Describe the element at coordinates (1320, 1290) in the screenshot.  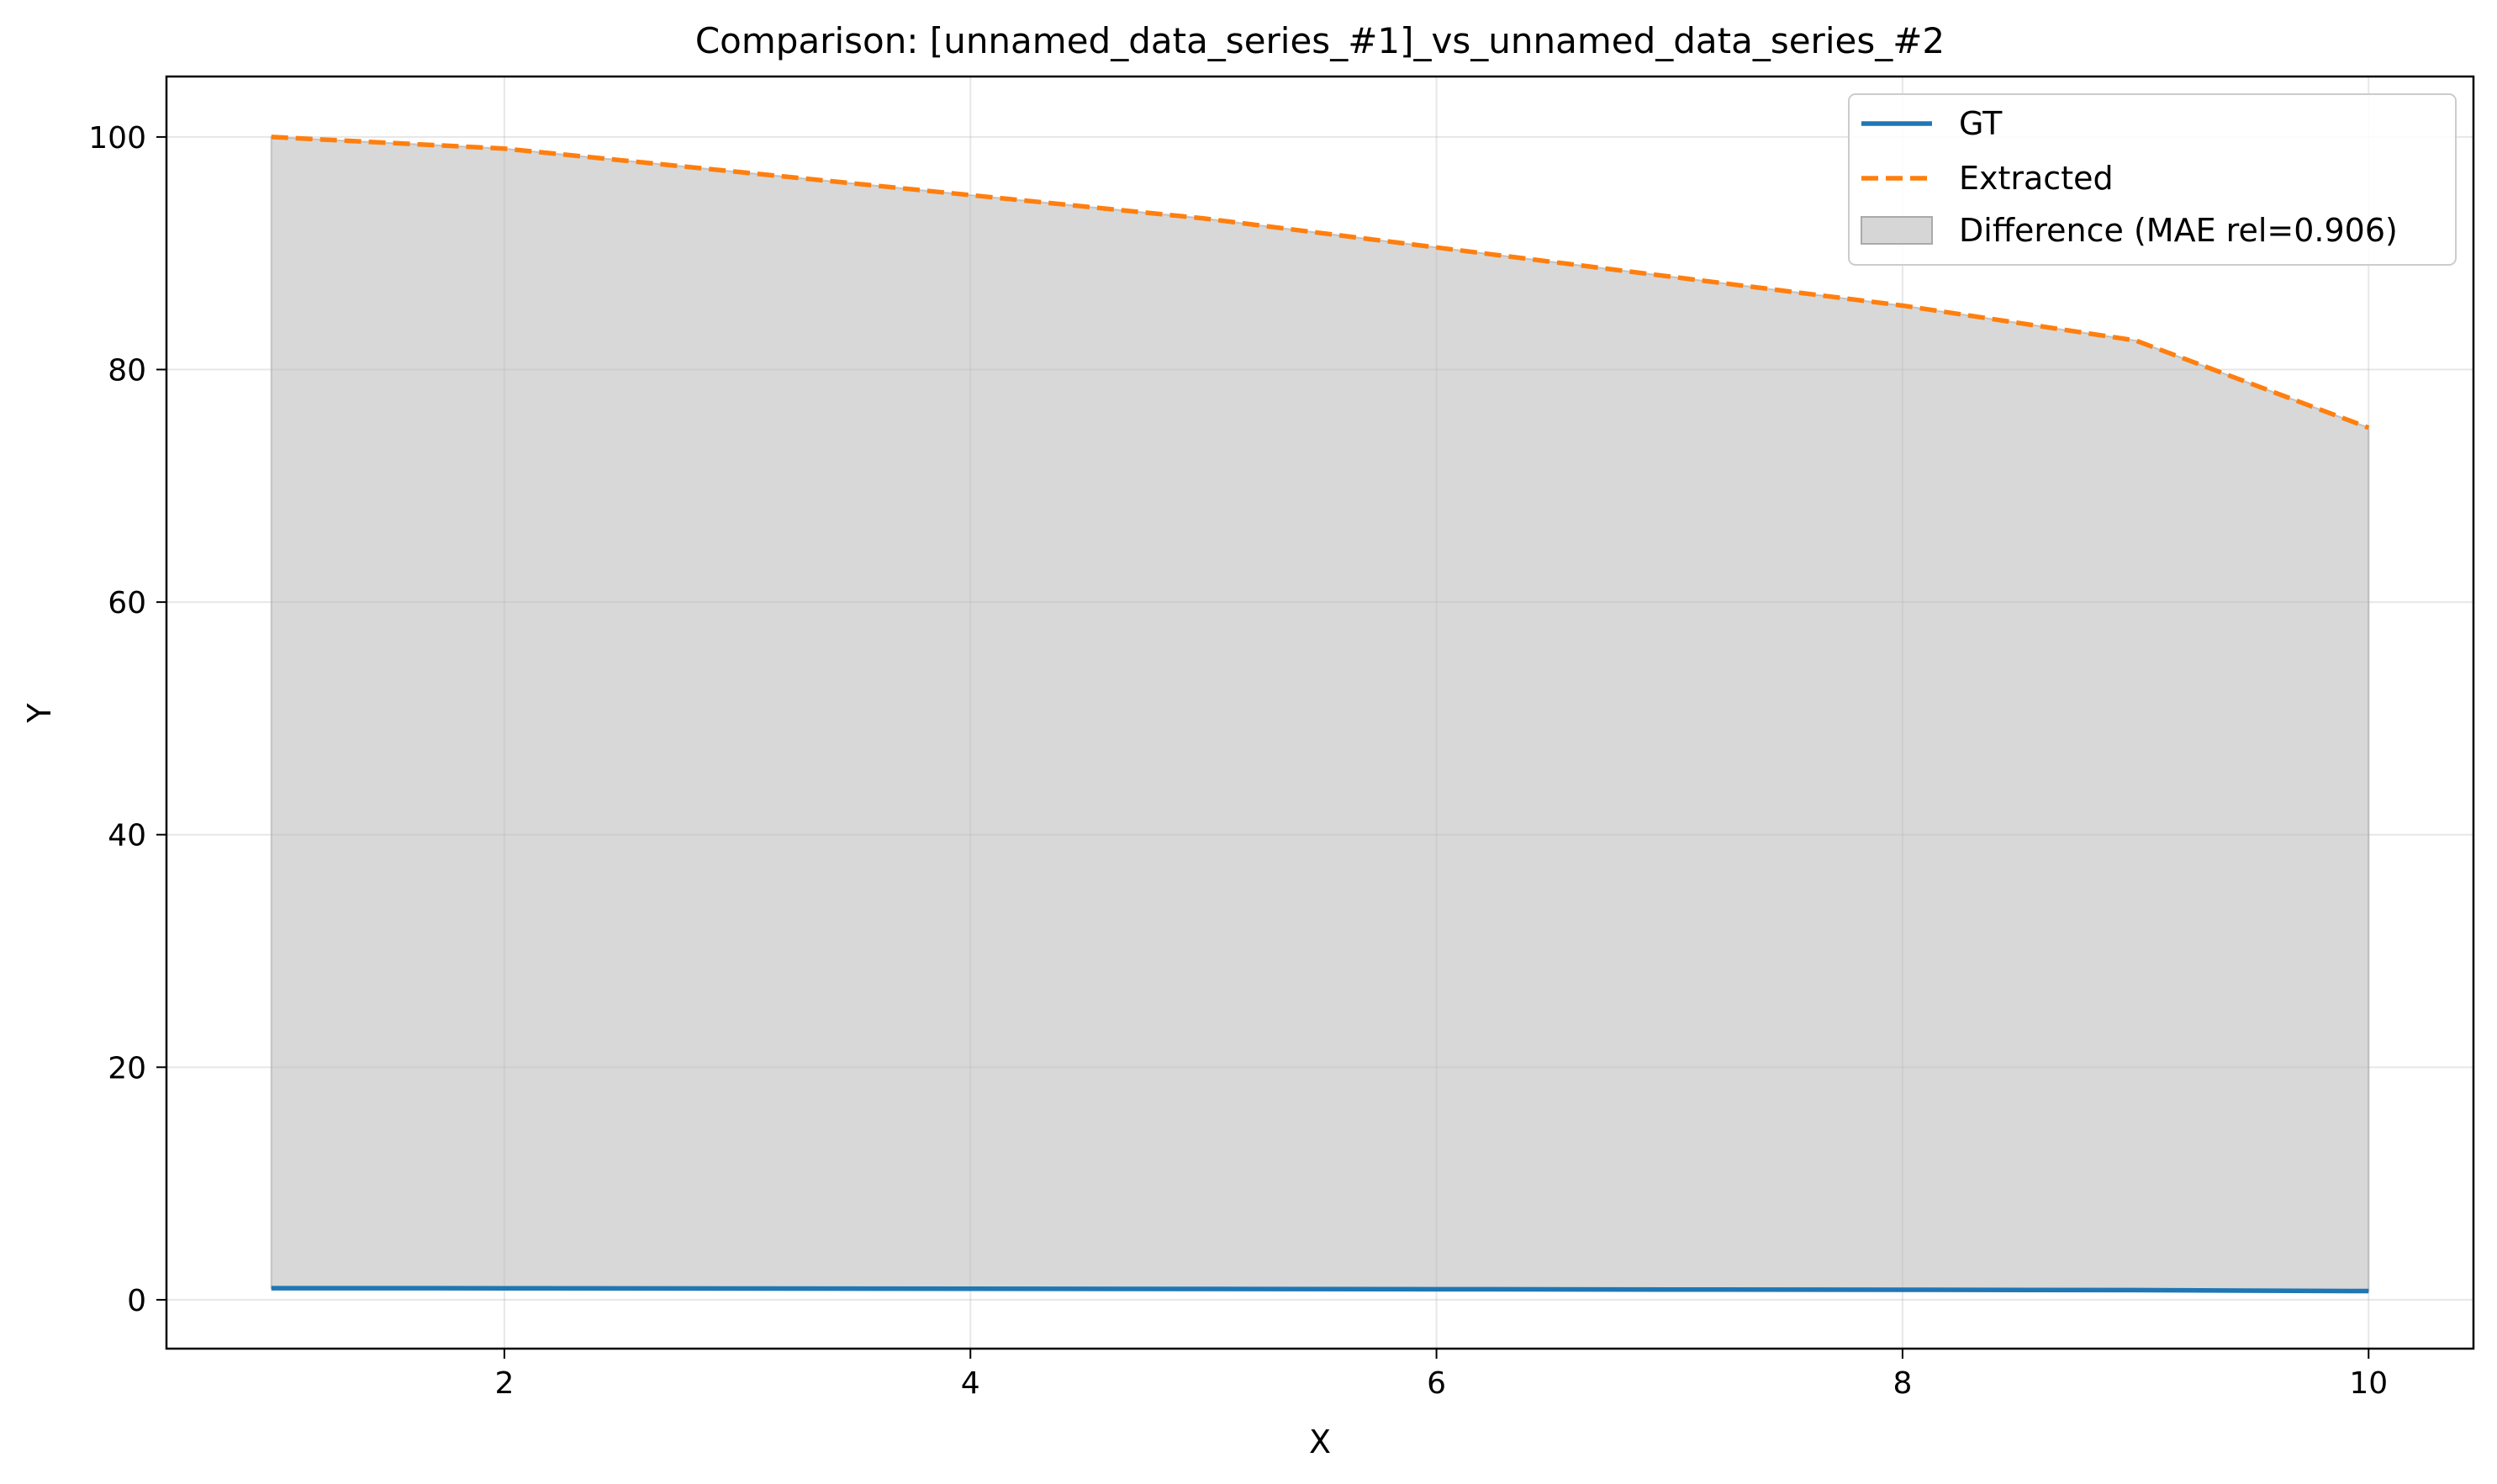
I see `series-line-gt` at that location.